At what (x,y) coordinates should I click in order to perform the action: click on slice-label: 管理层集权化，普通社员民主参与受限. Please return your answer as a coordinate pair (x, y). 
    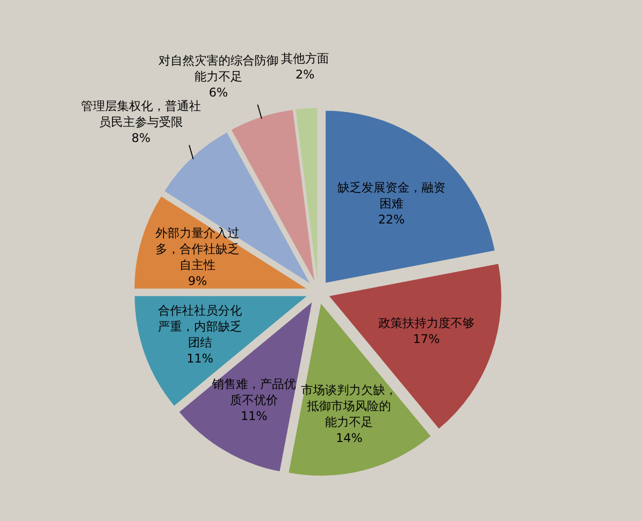
    Looking at the image, I should click on (140, 114).